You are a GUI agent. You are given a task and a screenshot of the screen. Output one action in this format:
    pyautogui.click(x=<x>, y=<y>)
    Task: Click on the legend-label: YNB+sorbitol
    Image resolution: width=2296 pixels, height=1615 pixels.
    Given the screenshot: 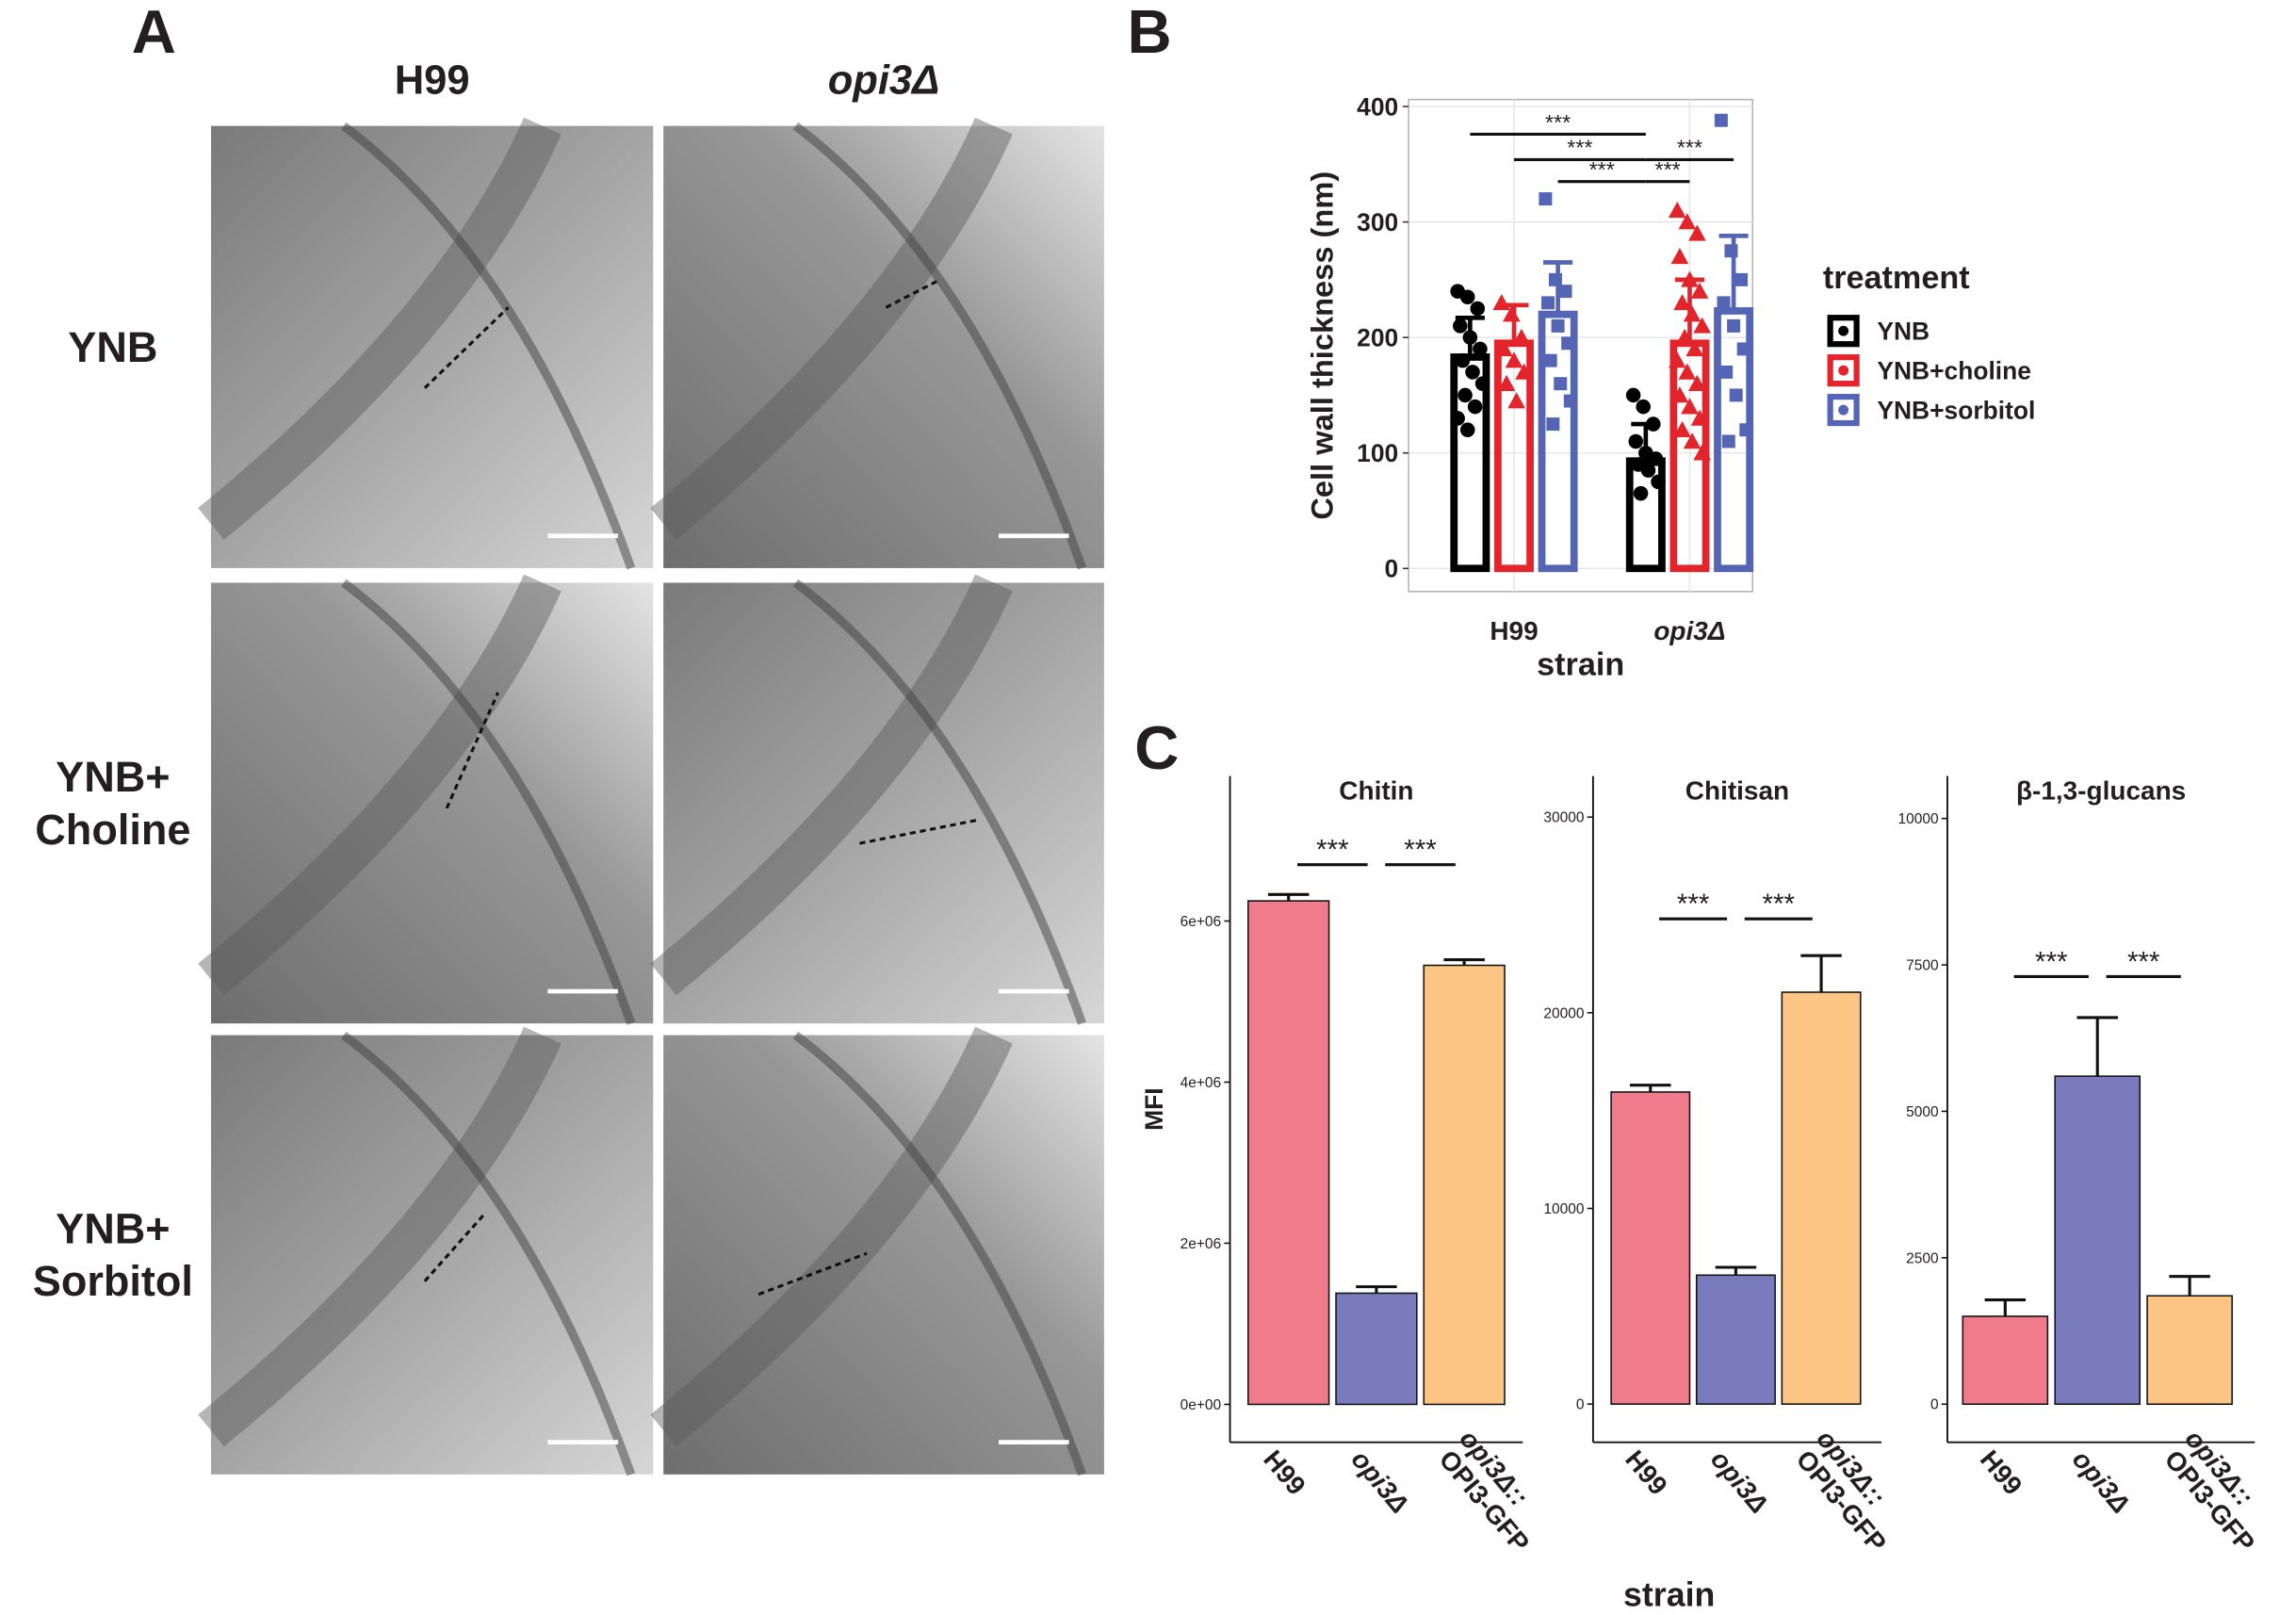 What is the action you would take?
    pyautogui.click(x=1956, y=410)
    